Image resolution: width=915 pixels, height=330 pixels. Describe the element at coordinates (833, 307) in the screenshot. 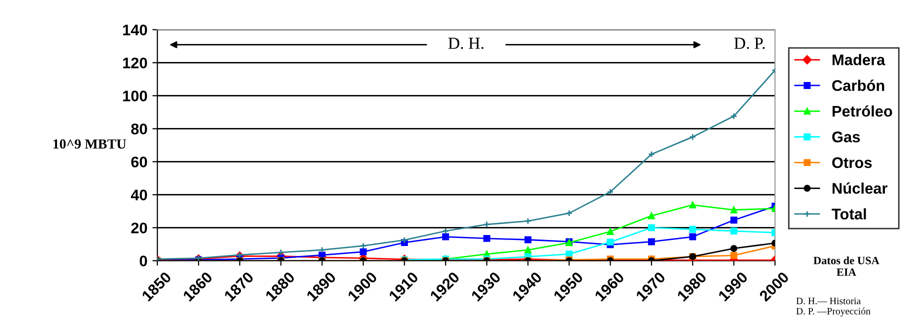

I see `text: D. H.— Historia D. P. —Proyección` at that location.